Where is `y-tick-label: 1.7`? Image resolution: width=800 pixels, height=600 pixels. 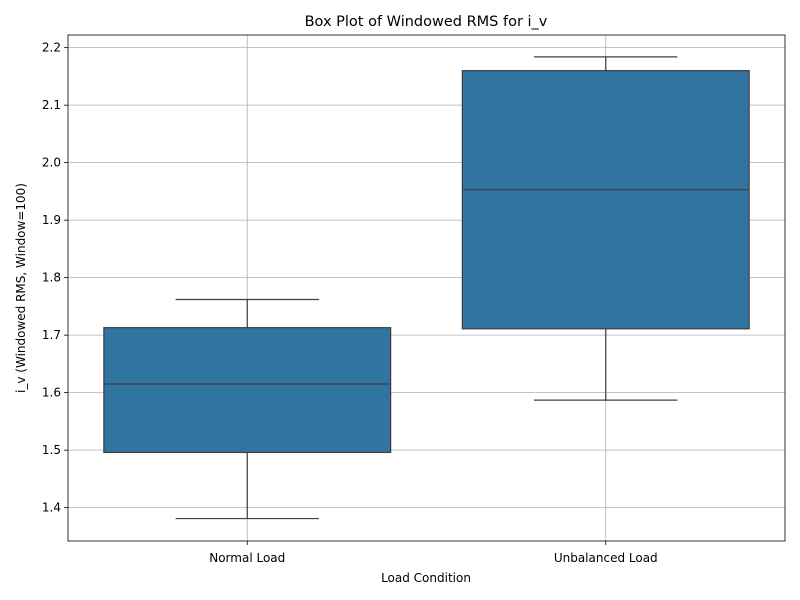 y-tick-label: 1.7 is located at coordinates (51, 335).